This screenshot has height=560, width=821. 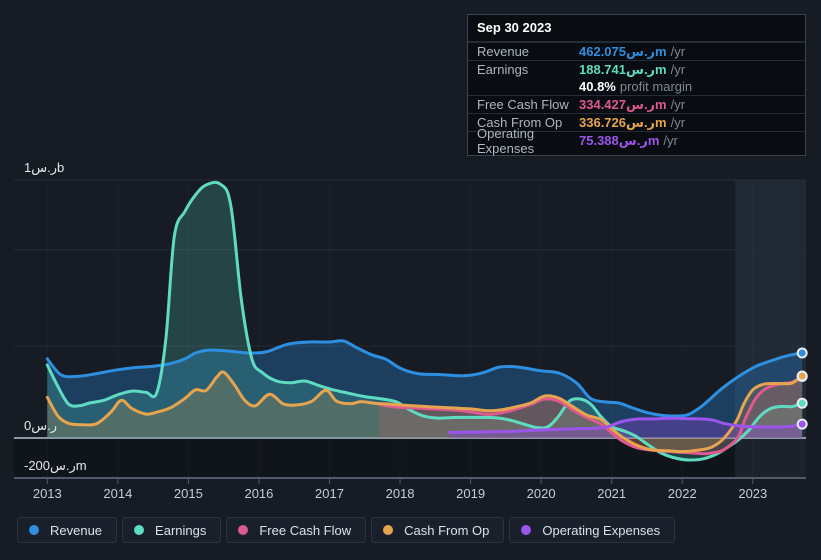 I want to click on tooltip-row-free-cash-flow: Free Cash Flow 334.427ر.سm /yr, so click(x=636, y=104).